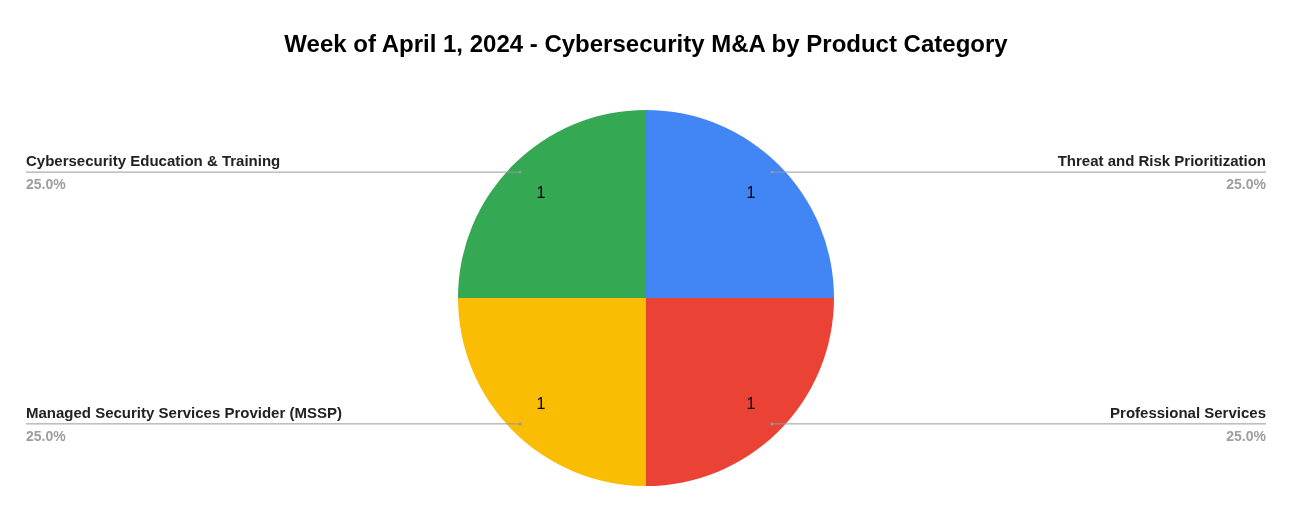 The image size is (1292, 512). Describe the element at coordinates (1188, 412) in the screenshot. I see `slice-label: Professional Services` at that location.